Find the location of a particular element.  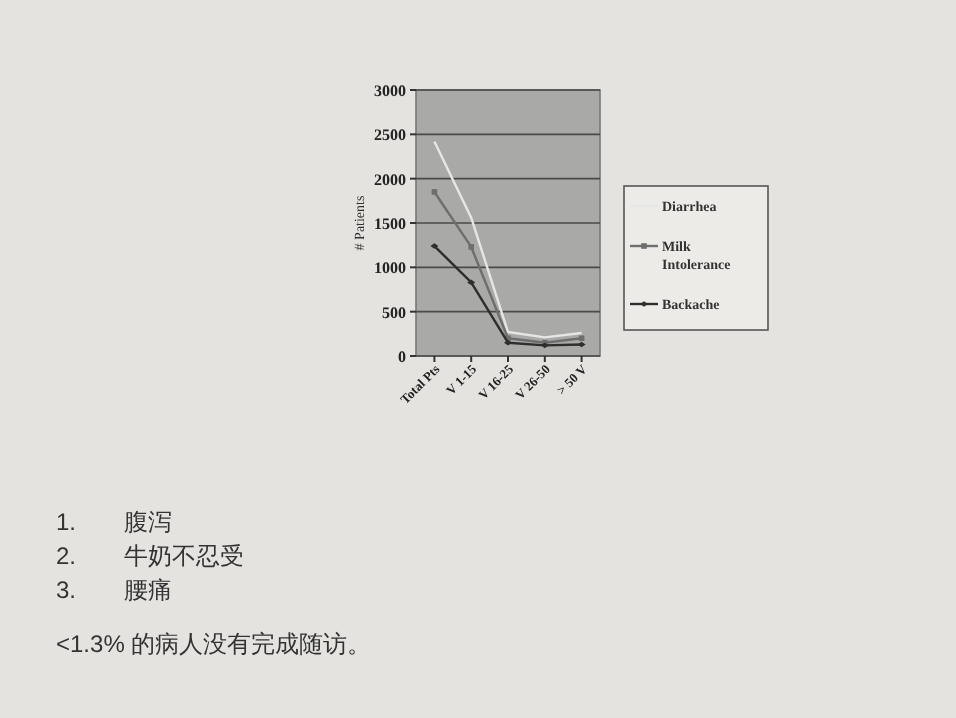

y-tick-label: 1000 is located at coordinates (390, 268).